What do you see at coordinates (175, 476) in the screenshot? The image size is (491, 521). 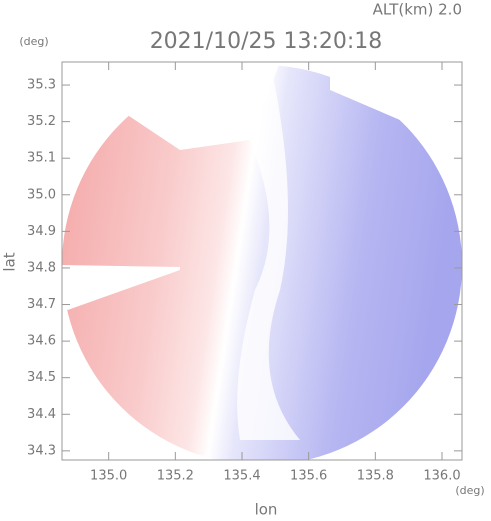 I see `x-tick-label: 135.2` at bounding box center [175, 476].